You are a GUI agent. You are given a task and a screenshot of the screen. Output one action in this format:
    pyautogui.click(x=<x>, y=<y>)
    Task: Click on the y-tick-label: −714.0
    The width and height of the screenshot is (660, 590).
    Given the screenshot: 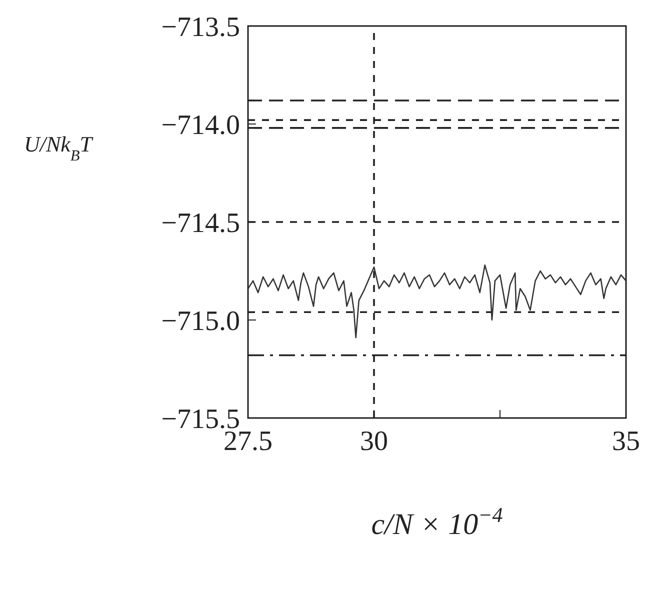 What is the action you would take?
    pyautogui.click(x=200, y=125)
    